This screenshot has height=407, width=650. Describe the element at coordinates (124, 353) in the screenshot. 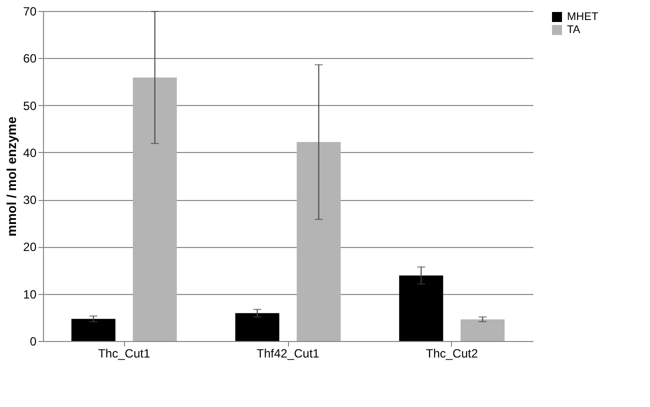

I see `x-tick-label: Thc_Cut1` at that location.